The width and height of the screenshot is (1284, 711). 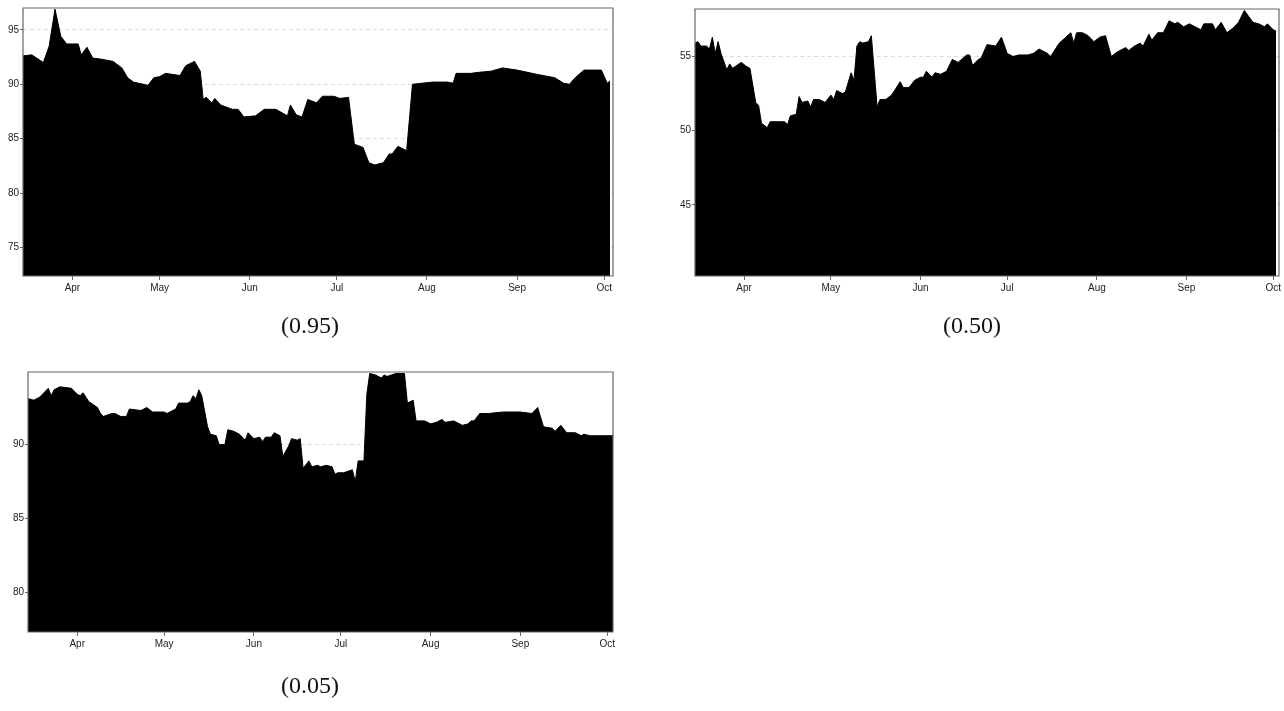 What do you see at coordinates (13, 247) in the screenshot?
I see `y-tick-label: 75` at bounding box center [13, 247].